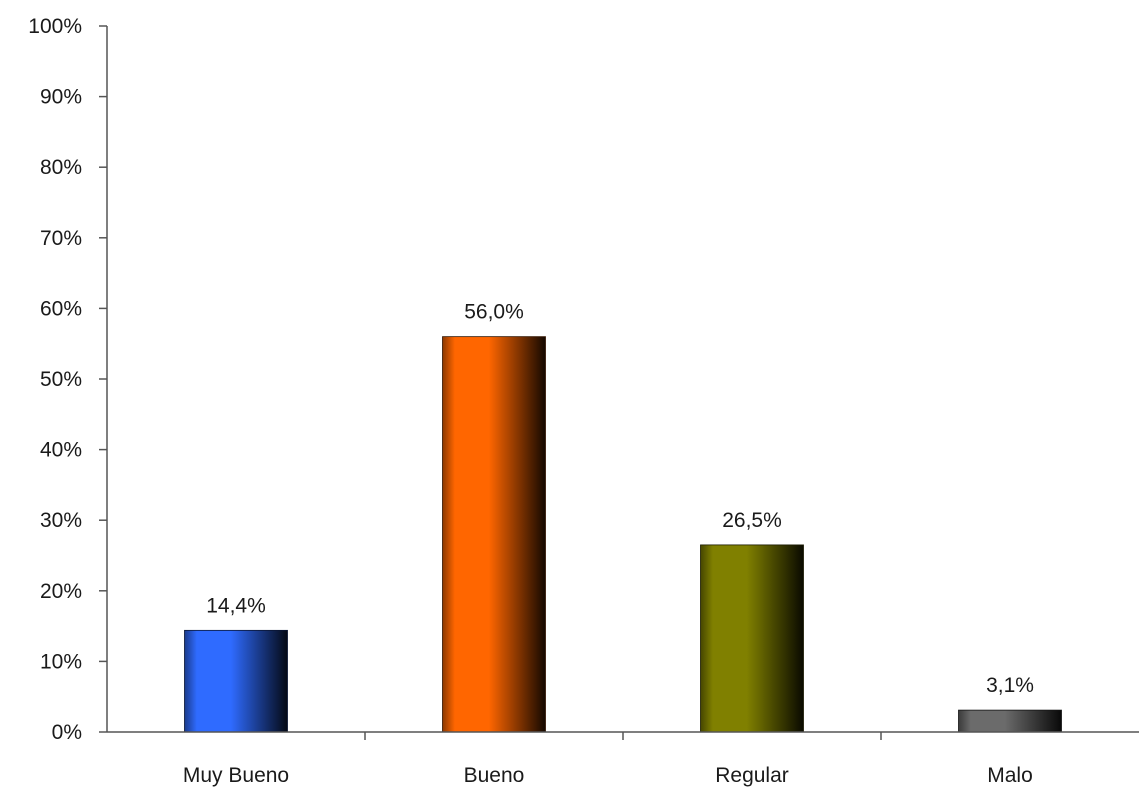 The width and height of the screenshot is (1139, 792). What do you see at coordinates (55, 26) in the screenshot?
I see `y-tick-label: 100%` at bounding box center [55, 26].